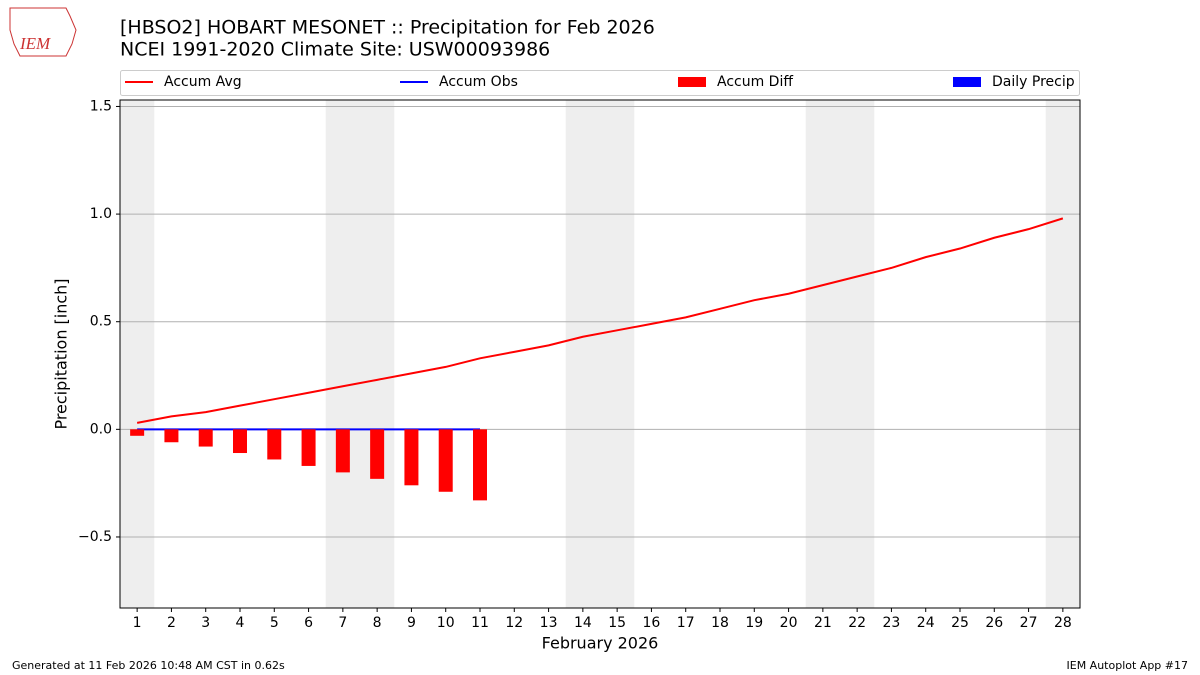  What do you see at coordinates (35, 43) in the screenshot?
I see `logo-text: IEM` at bounding box center [35, 43].